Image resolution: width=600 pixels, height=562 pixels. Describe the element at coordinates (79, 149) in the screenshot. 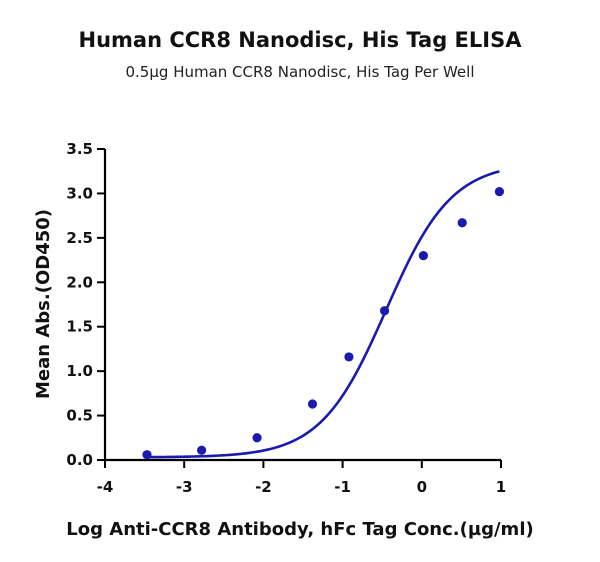

I see `y-tick-label: 3.5` at that location.